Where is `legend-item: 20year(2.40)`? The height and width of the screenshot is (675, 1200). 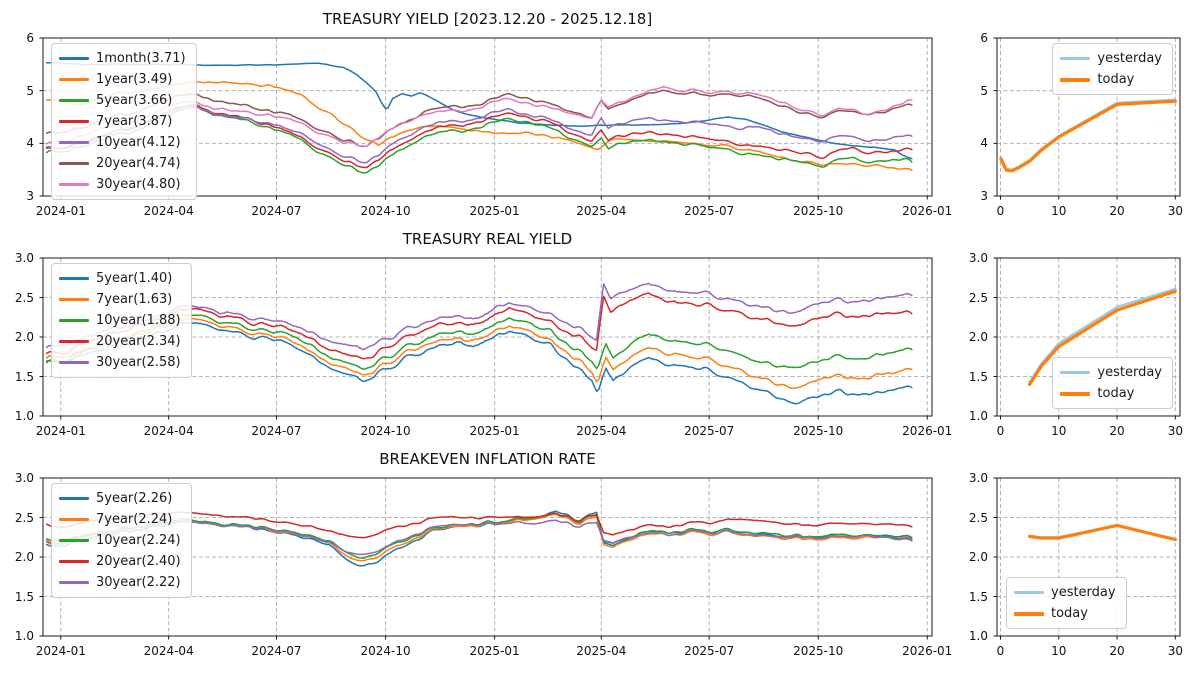 legend-item: 20year(2.40) is located at coordinates (120, 561).